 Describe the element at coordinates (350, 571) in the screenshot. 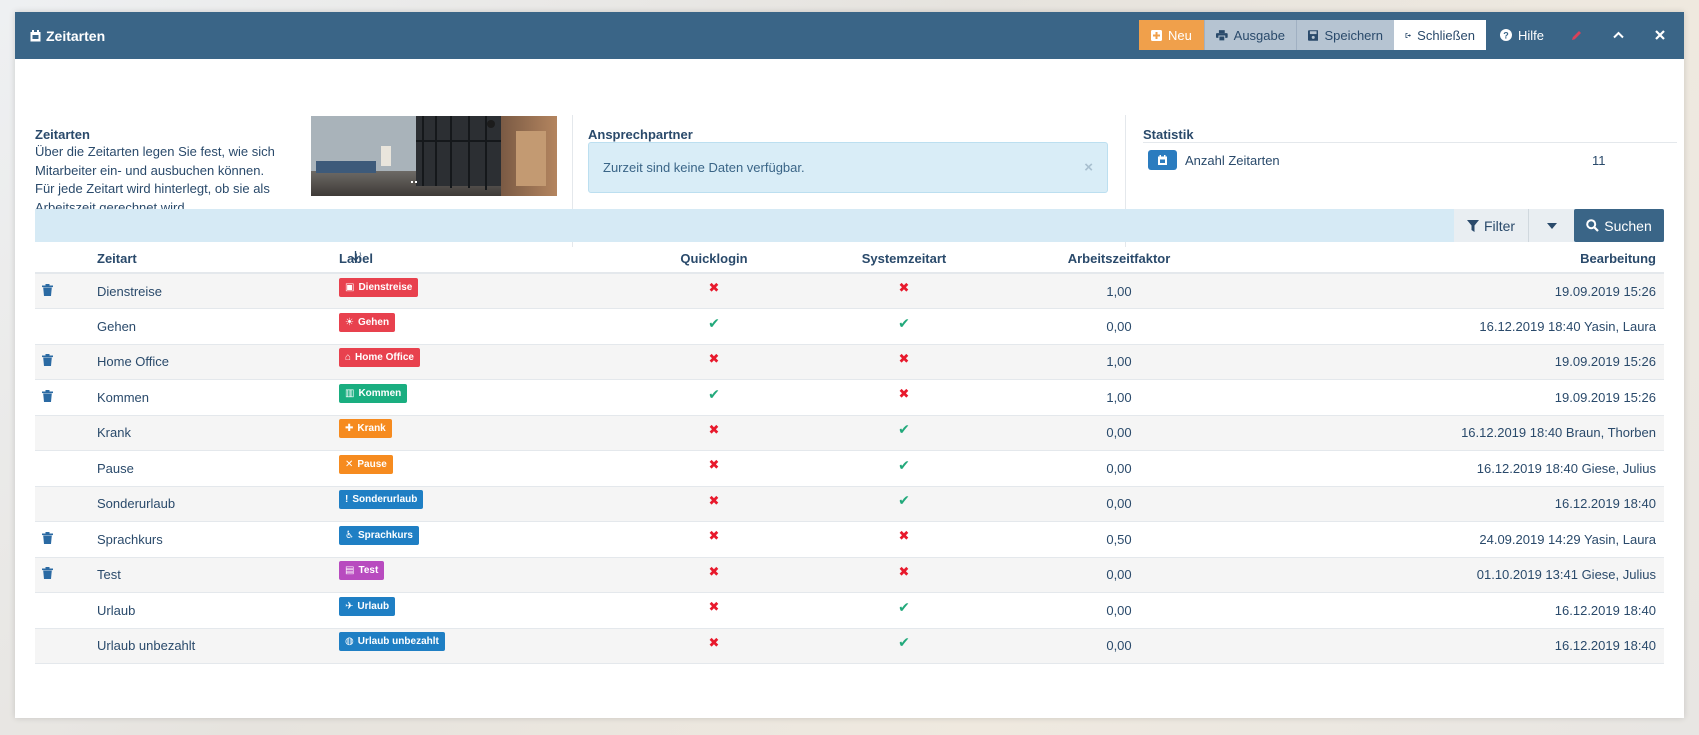

I see `id-card-icon: ▤` at that location.